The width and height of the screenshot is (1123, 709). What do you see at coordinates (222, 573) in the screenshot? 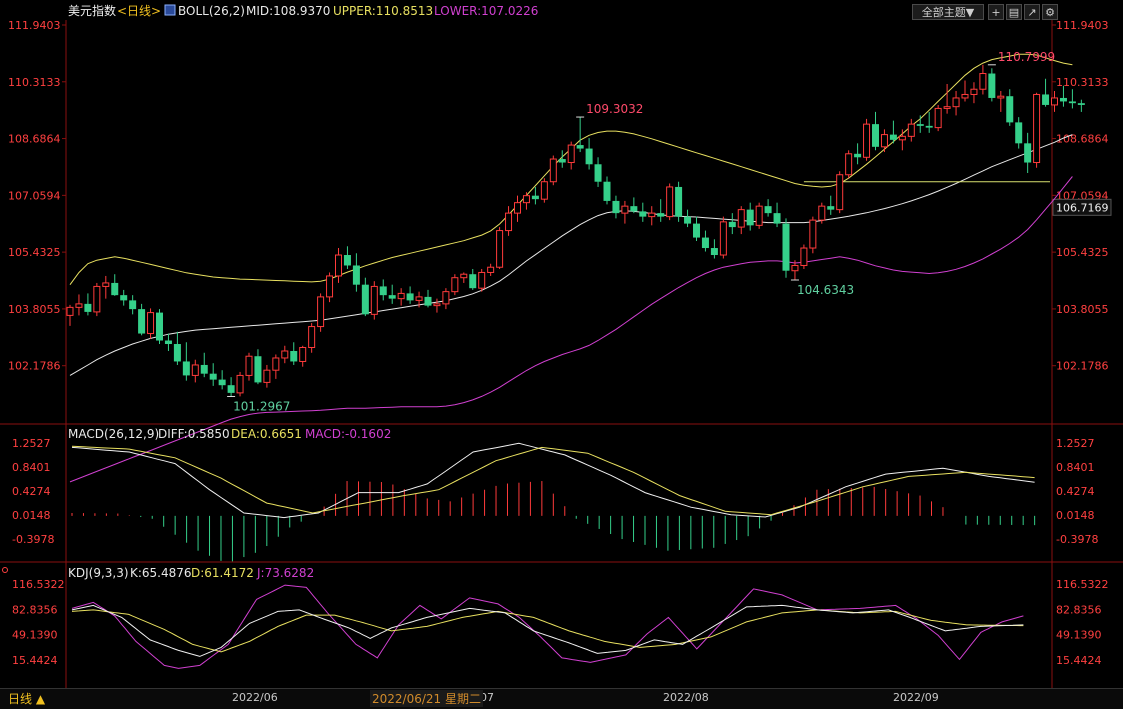
I see `kdj-d-value: D:61.4172` at bounding box center [222, 573].